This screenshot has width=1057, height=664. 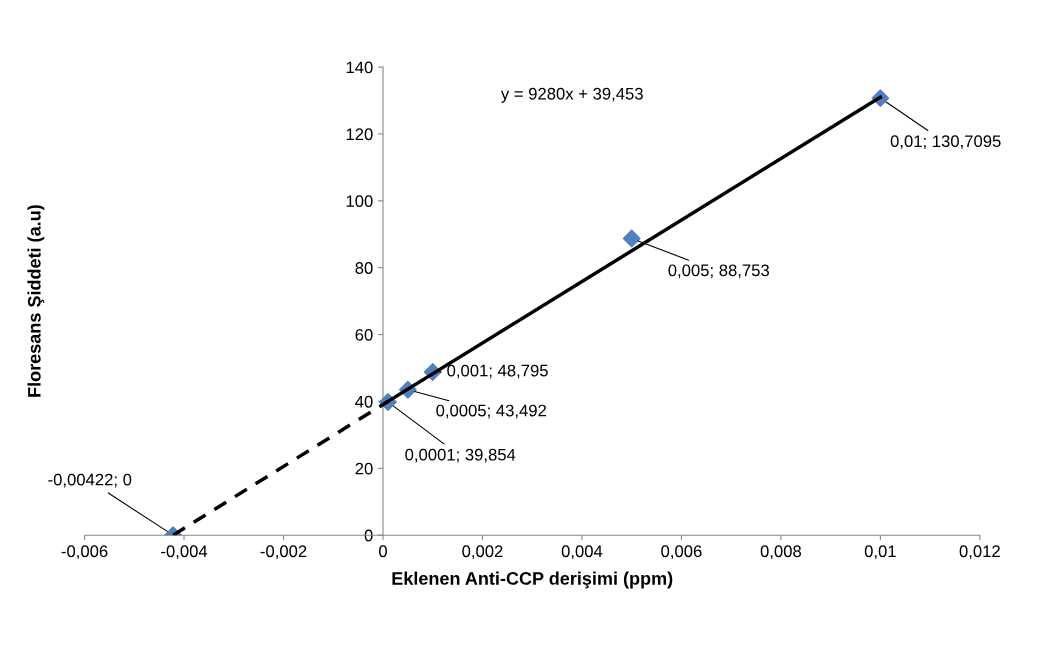 What do you see at coordinates (283, 552) in the screenshot?
I see `x-tick-label: -0,002` at bounding box center [283, 552].